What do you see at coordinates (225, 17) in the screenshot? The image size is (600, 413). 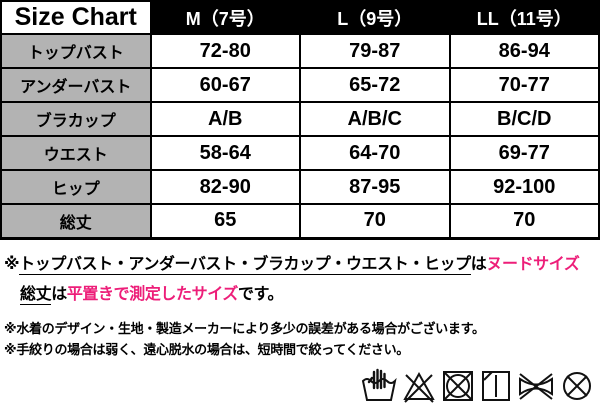 I see `column-header-m: M（7号）` at bounding box center [225, 17].